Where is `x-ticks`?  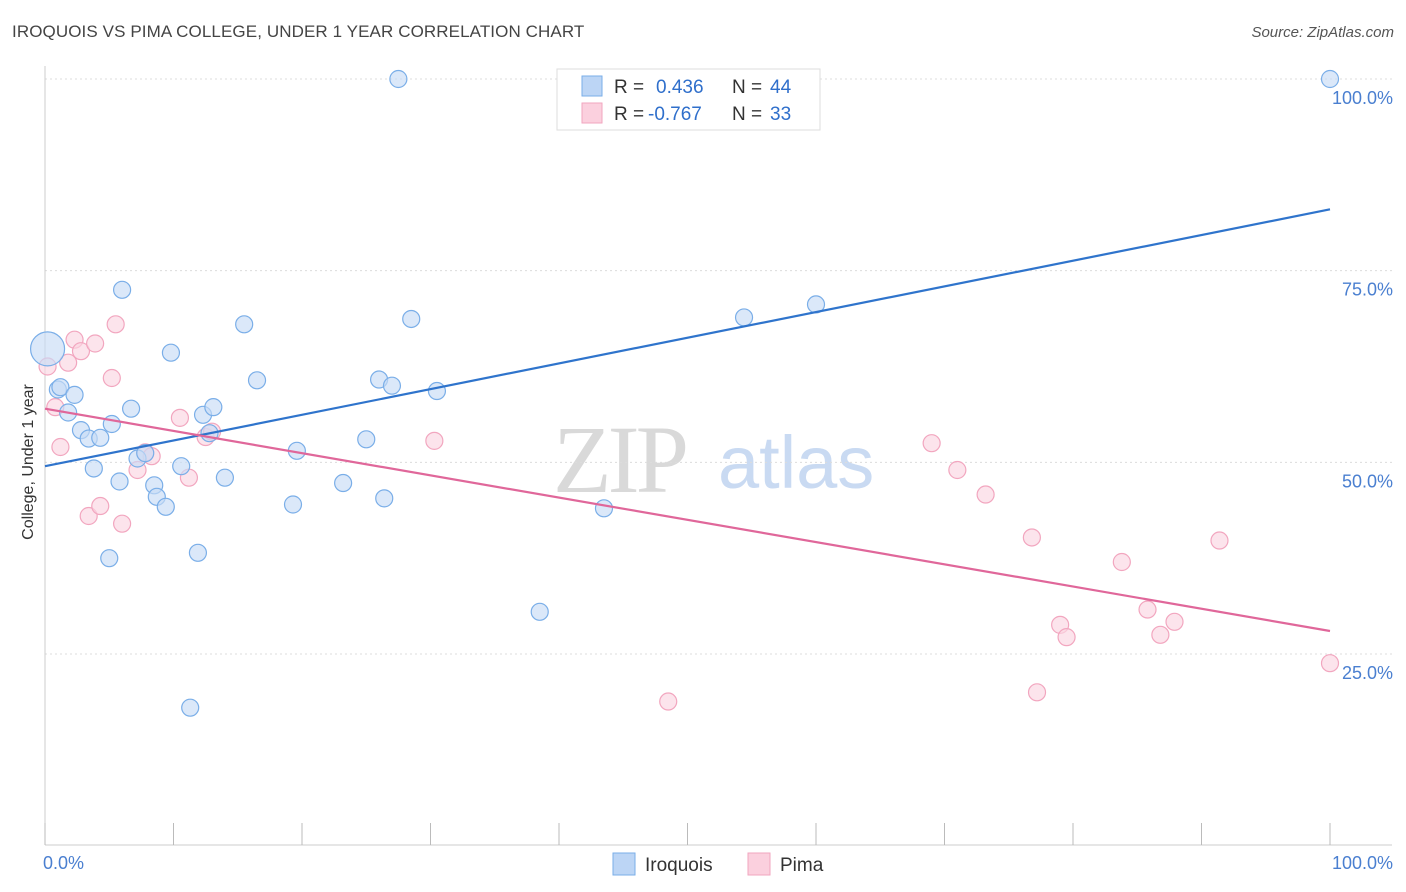 x-ticks is located at coordinates (687, 834).